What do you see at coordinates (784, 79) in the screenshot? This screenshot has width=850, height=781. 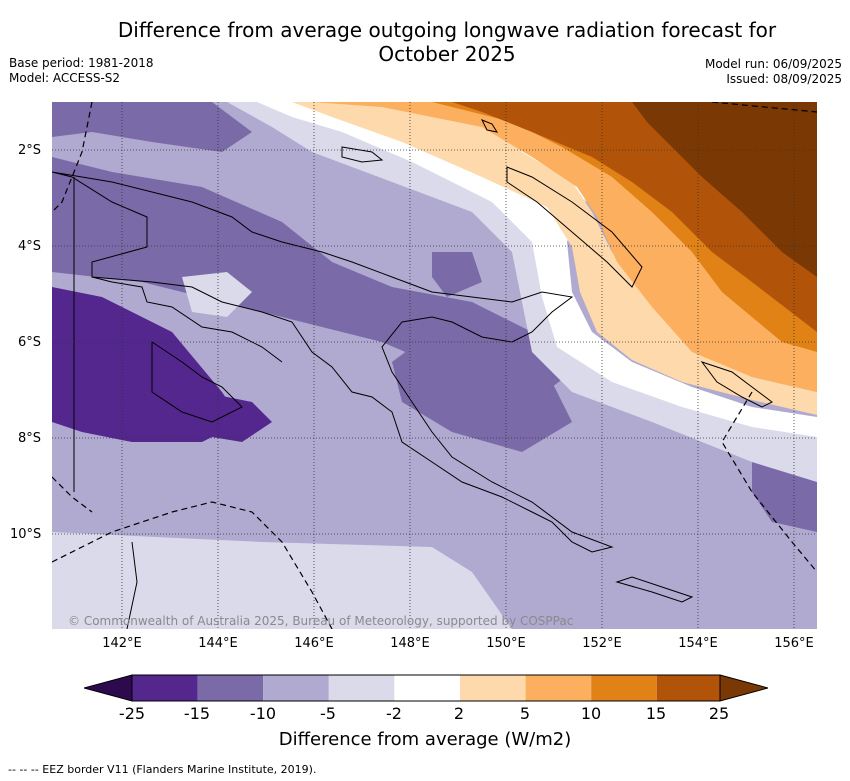 I see `issued-date: Issued: 08/09/2025` at bounding box center [784, 79].